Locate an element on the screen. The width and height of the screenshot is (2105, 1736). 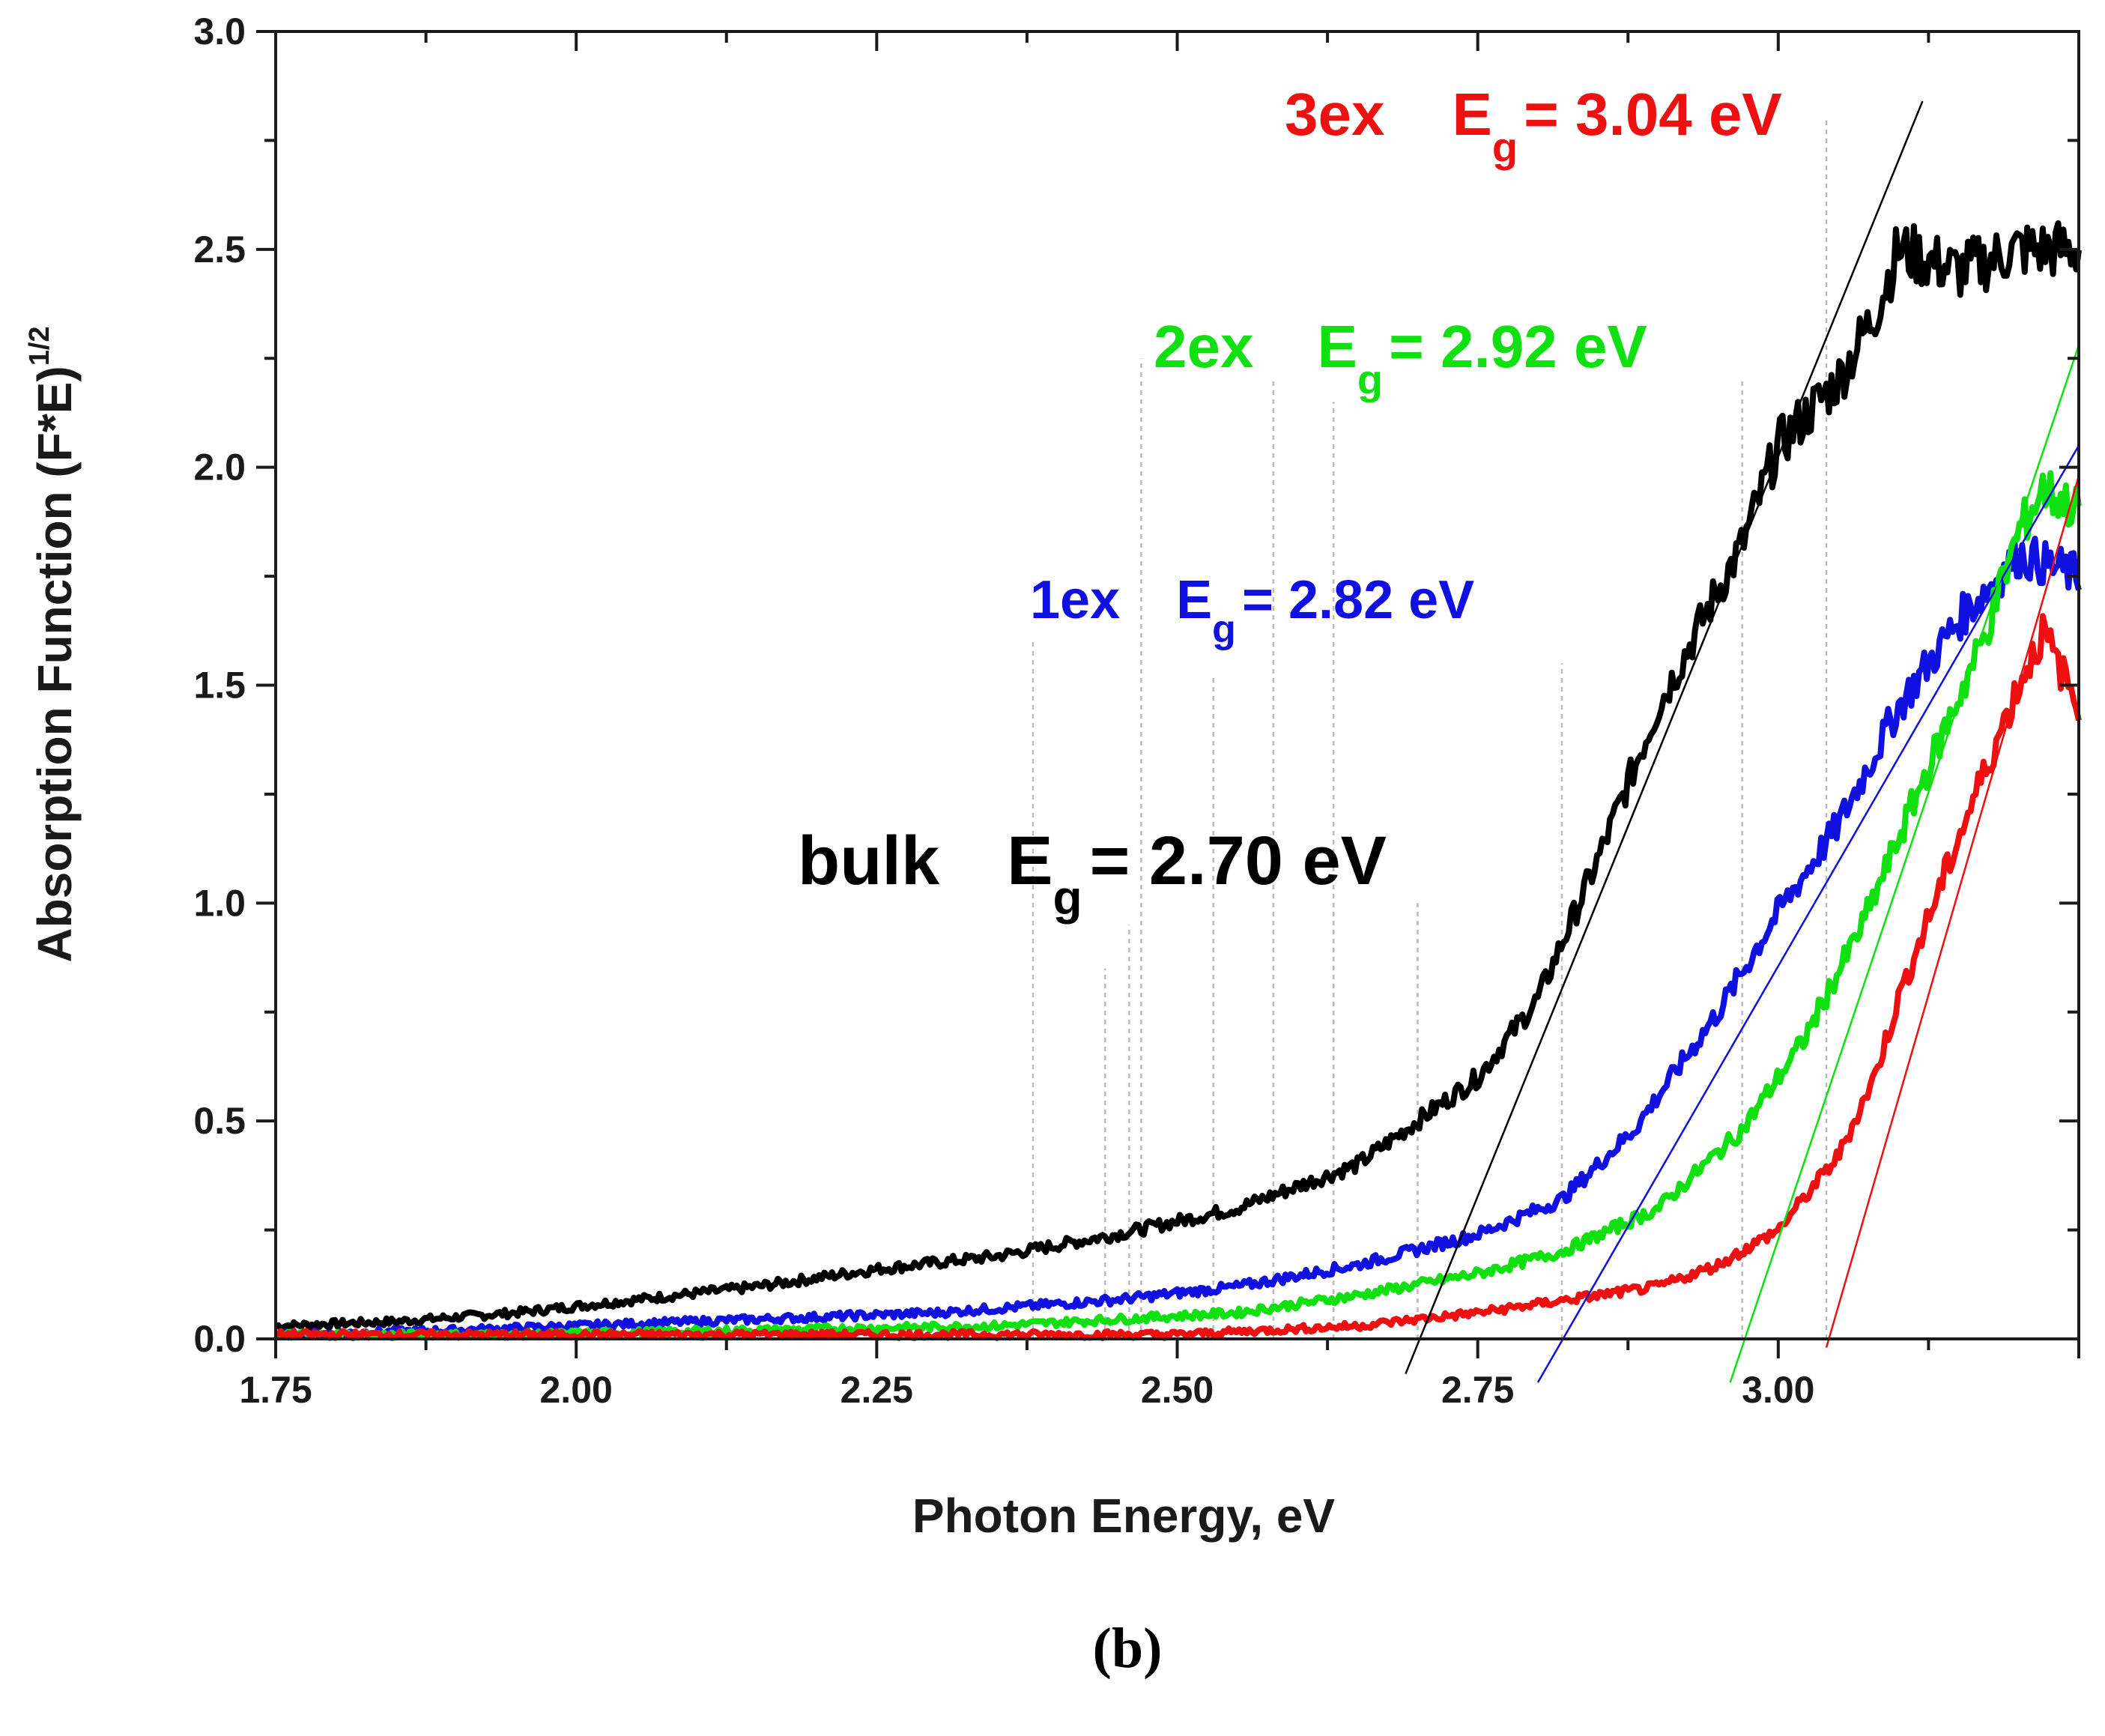
figure-caption: (b) is located at coordinates (1128, 1648).